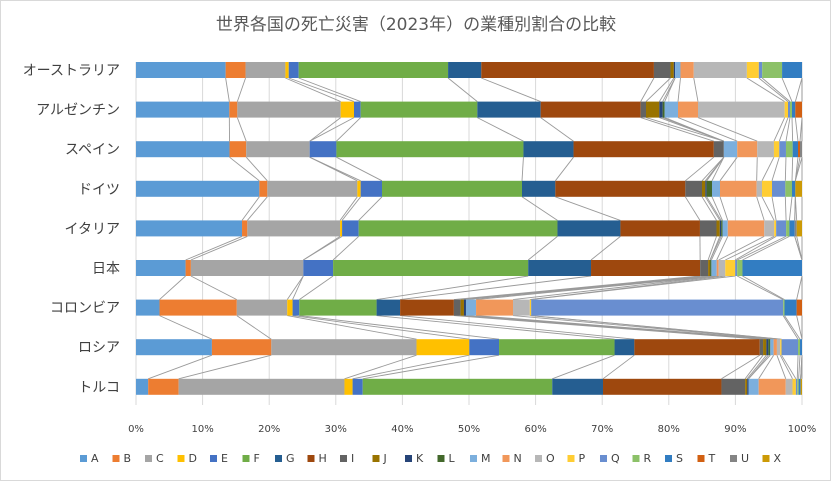 This screenshot has width=832, height=482. Describe the element at coordinates (486, 458) in the screenshot. I see `legend-label: M` at that location.